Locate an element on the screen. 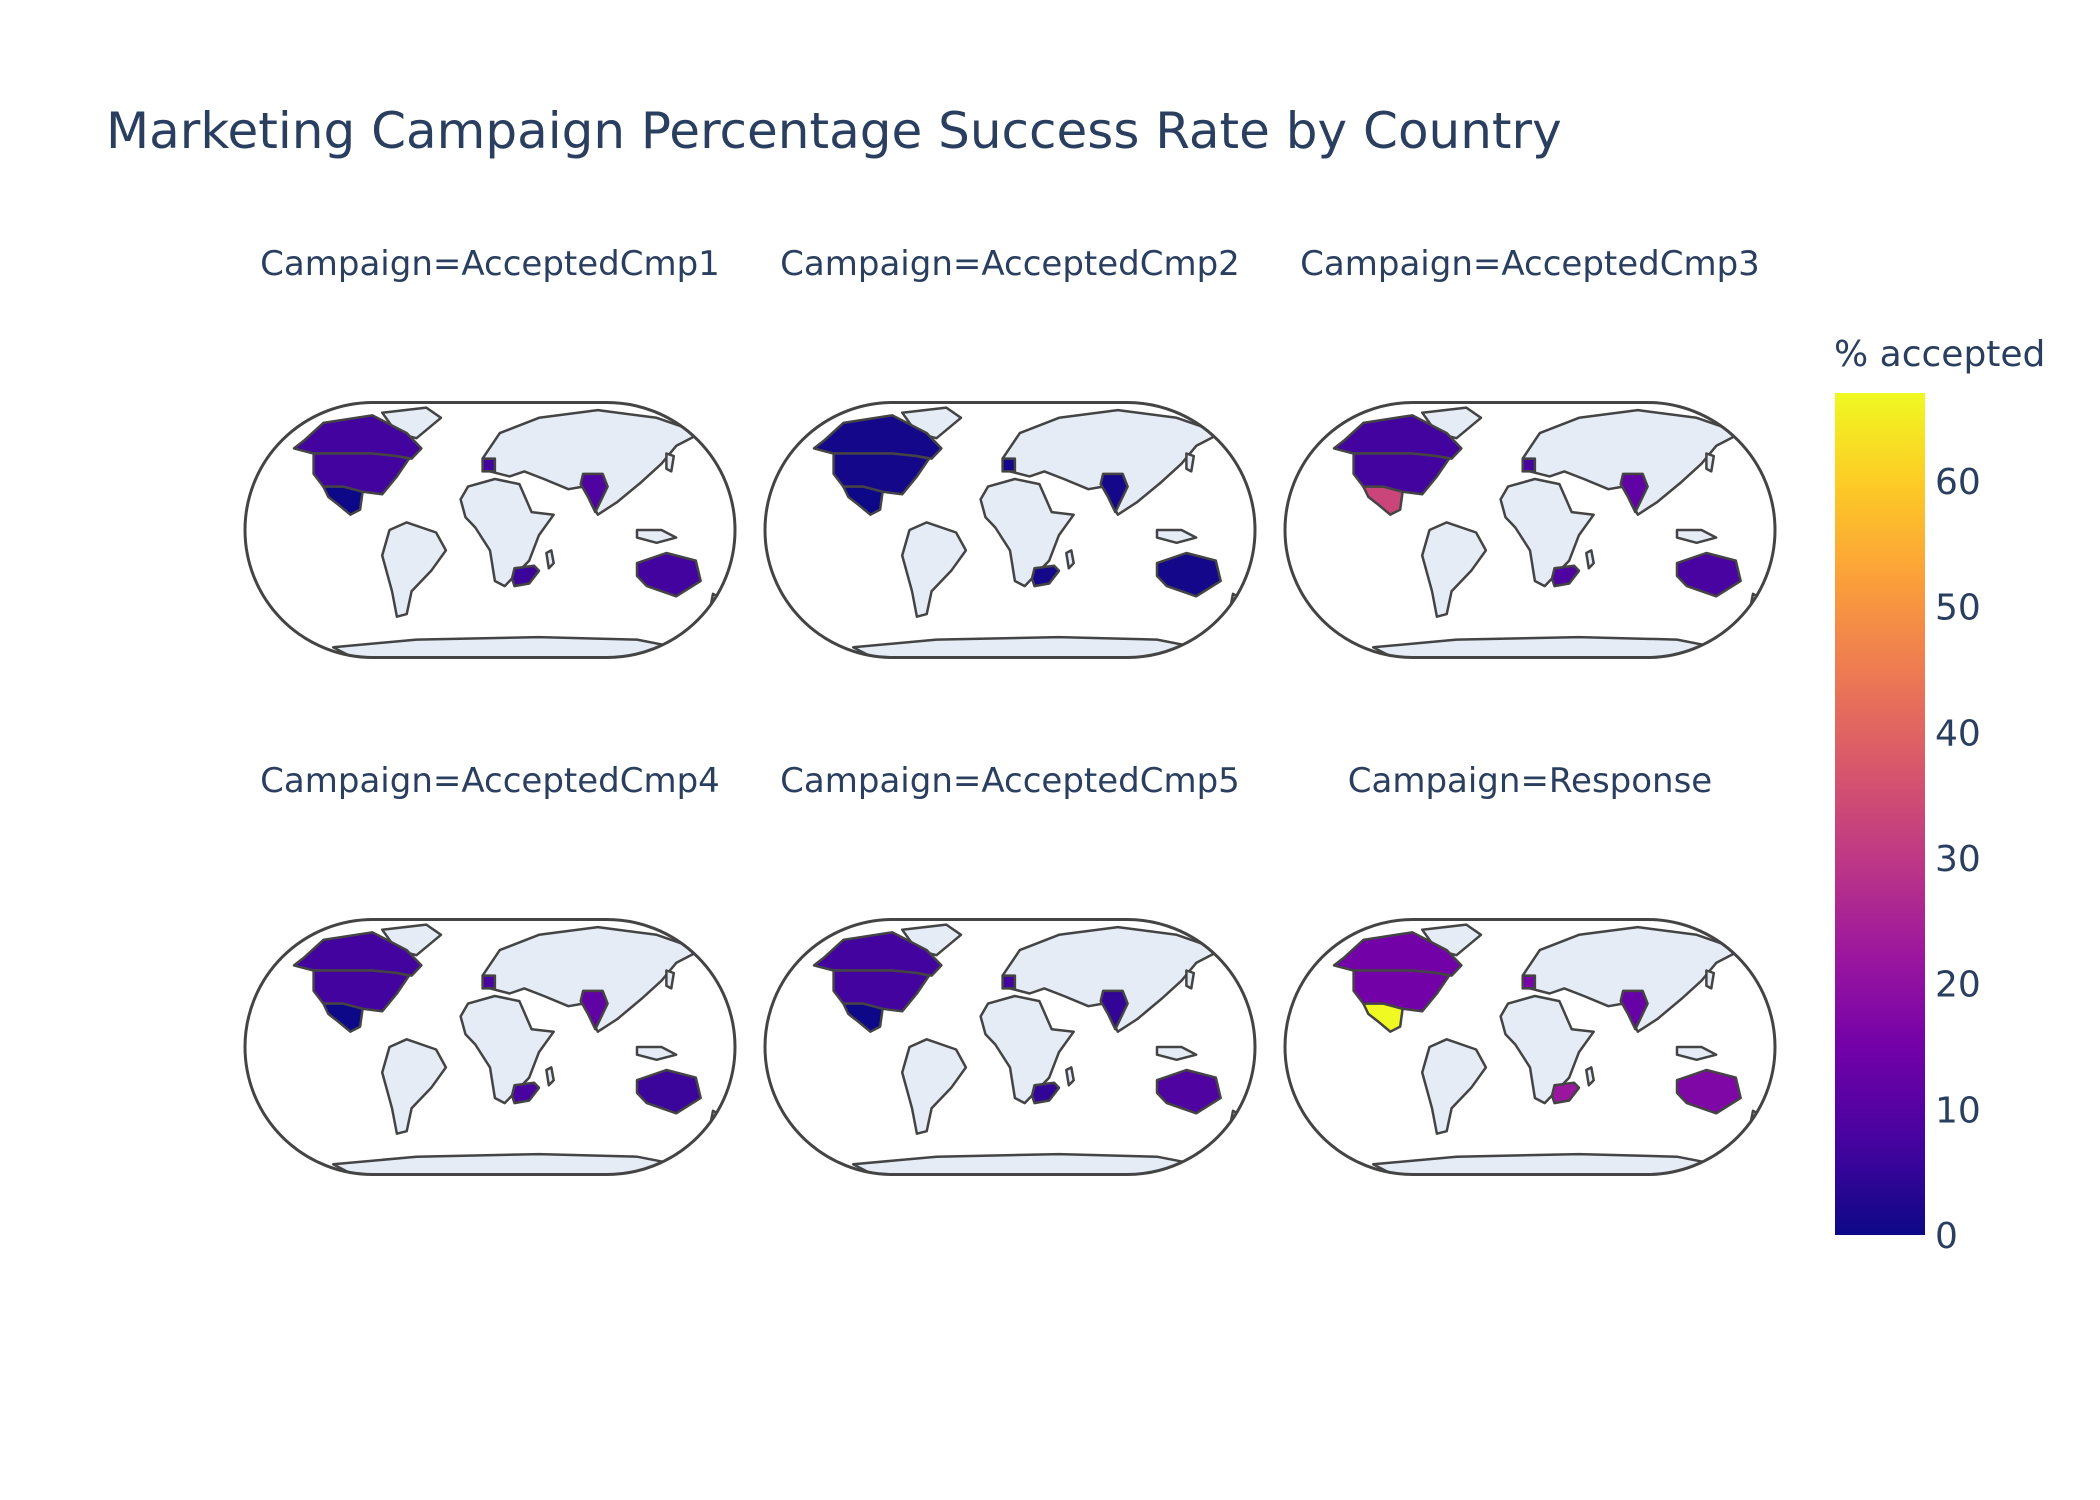 The height and width of the screenshot is (1500, 2100). facet-map: Campaign=AcceptedCmp4 is located at coordinates (490, 968).